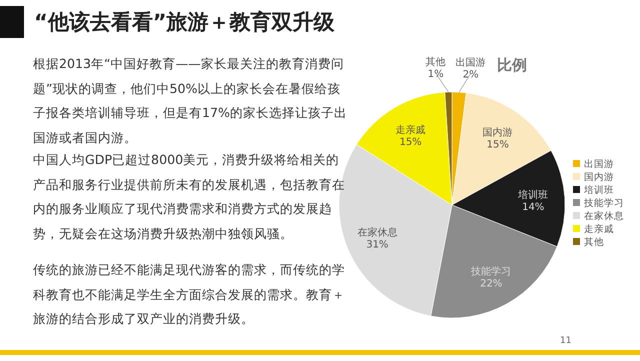  Describe the element at coordinates (594, 242) in the screenshot. I see `legend-label: 其他` at that location.